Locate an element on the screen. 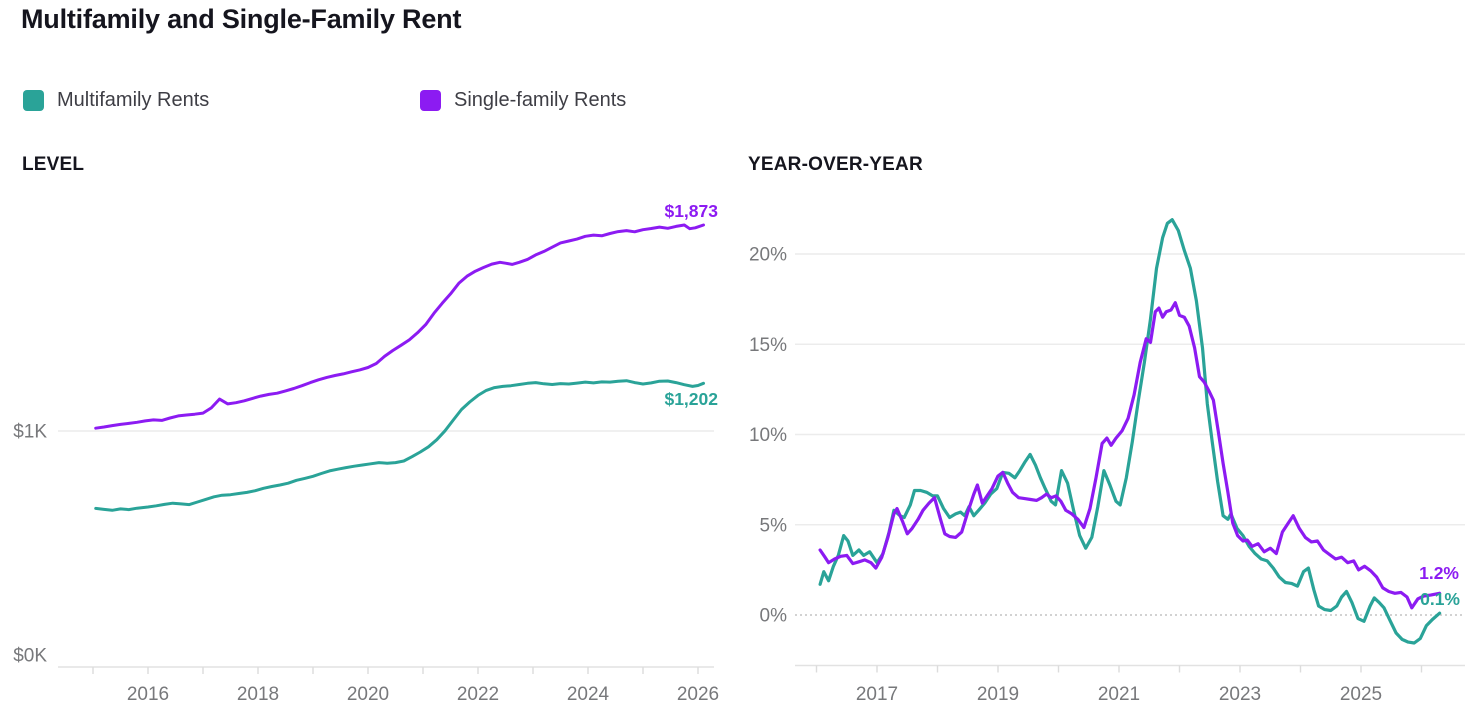  level-y-tick-label: $1K is located at coordinates (30, 432).